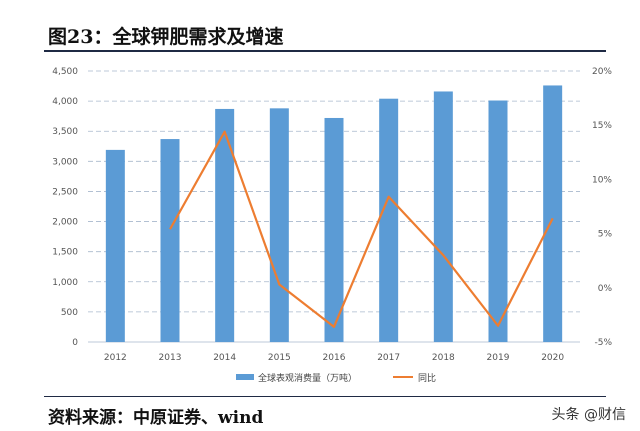 The image size is (640, 431). What do you see at coordinates (156, 418) in the screenshot?
I see `source-note: 资料来源：中原证券、wind` at bounding box center [156, 418].